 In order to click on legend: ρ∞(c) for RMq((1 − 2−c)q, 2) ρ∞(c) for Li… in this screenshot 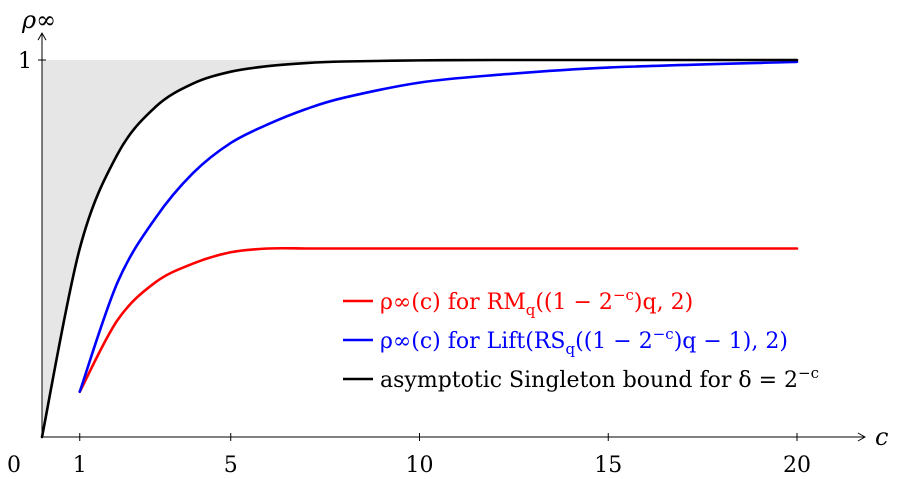, I will do `click(581, 339)`.